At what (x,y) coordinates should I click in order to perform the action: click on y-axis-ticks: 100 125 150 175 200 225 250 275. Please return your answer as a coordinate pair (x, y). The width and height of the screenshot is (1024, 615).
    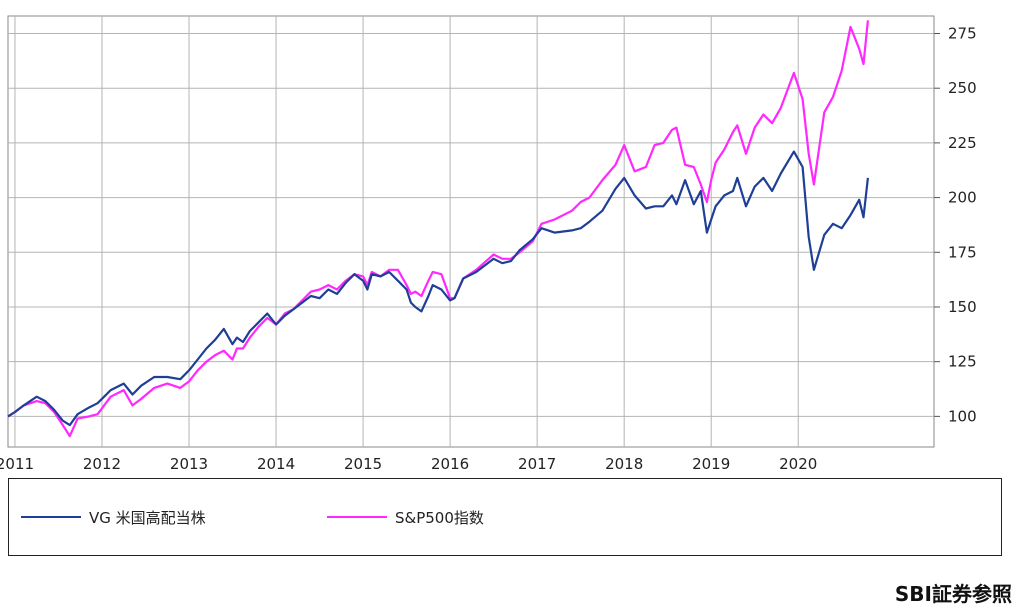
    Looking at the image, I should click on (955, 225).